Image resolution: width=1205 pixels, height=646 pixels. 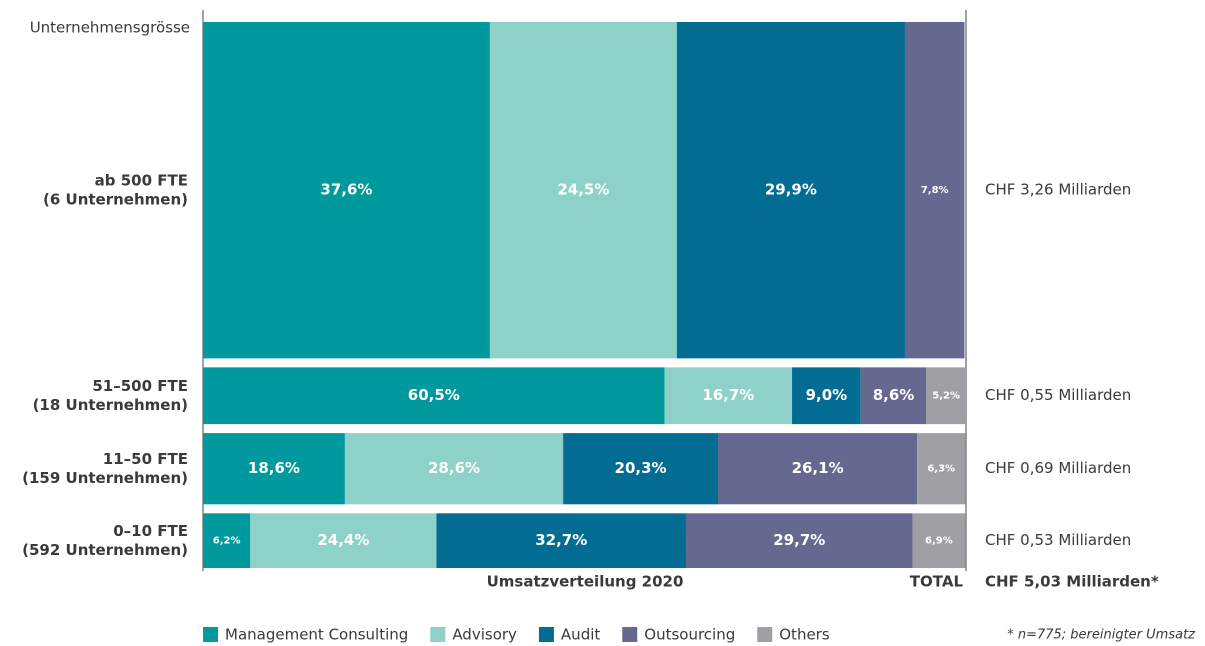 I want to click on row-total: CHF 3,26 Milliarden, so click(x=1058, y=190).